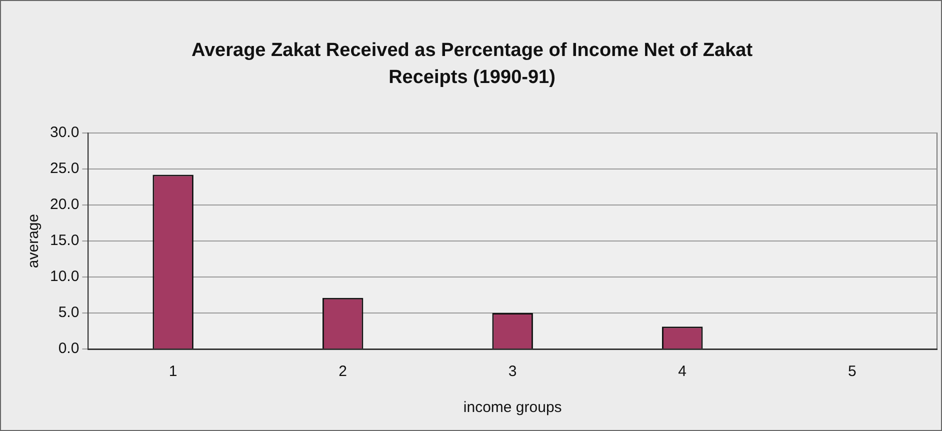 This screenshot has width=942, height=431. What do you see at coordinates (512, 407) in the screenshot?
I see `x-axis-title: income groups` at bounding box center [512, 407].